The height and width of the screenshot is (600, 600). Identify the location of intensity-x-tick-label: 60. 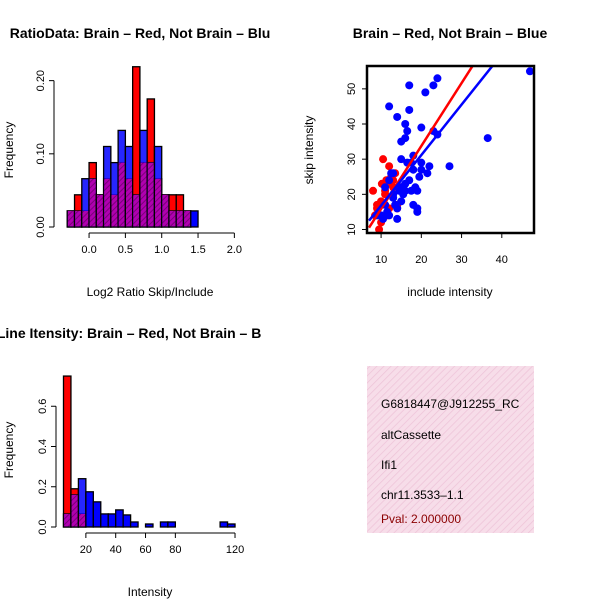
(145, 550).